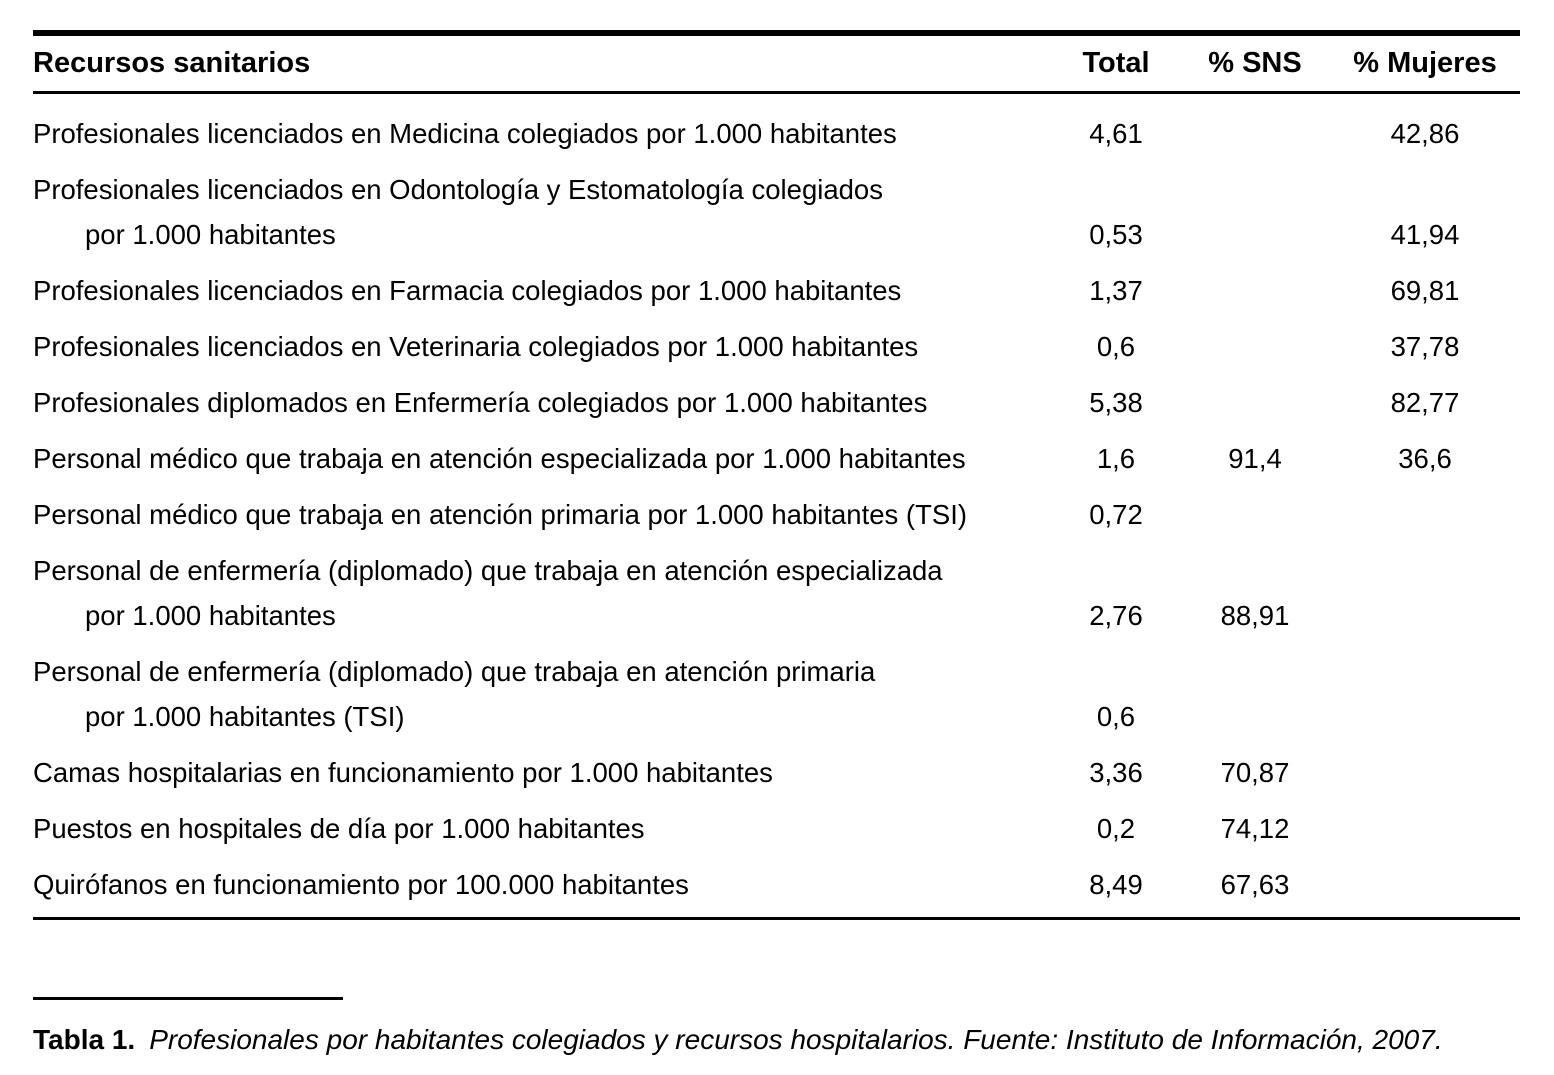 Image resolution: width=1554 pixels, height=1075 pixels. What do you see at coordinates (1116, 234) in the screenshot?
I see `row-total-value: 0,53` at bounding box center [1116, 234].